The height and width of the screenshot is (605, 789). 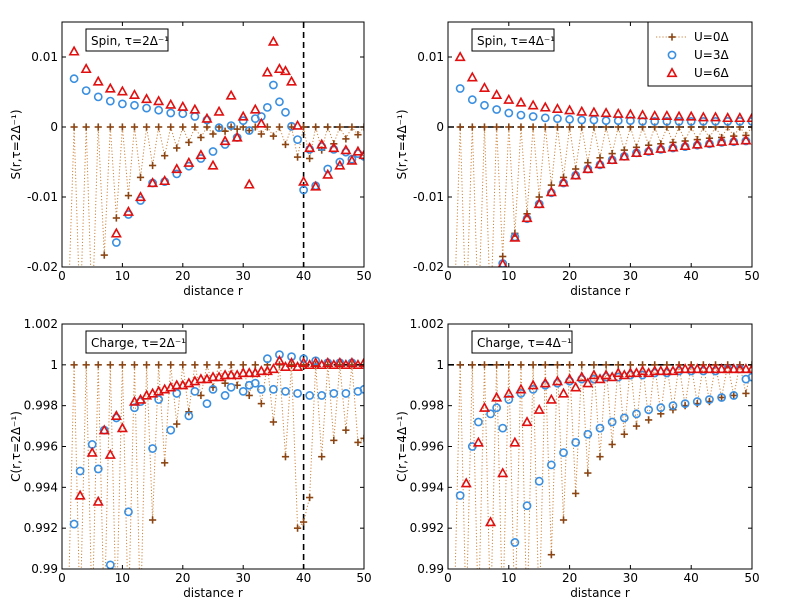 I want to click on x-axis-label: distance r, so click(x=213, y=291).